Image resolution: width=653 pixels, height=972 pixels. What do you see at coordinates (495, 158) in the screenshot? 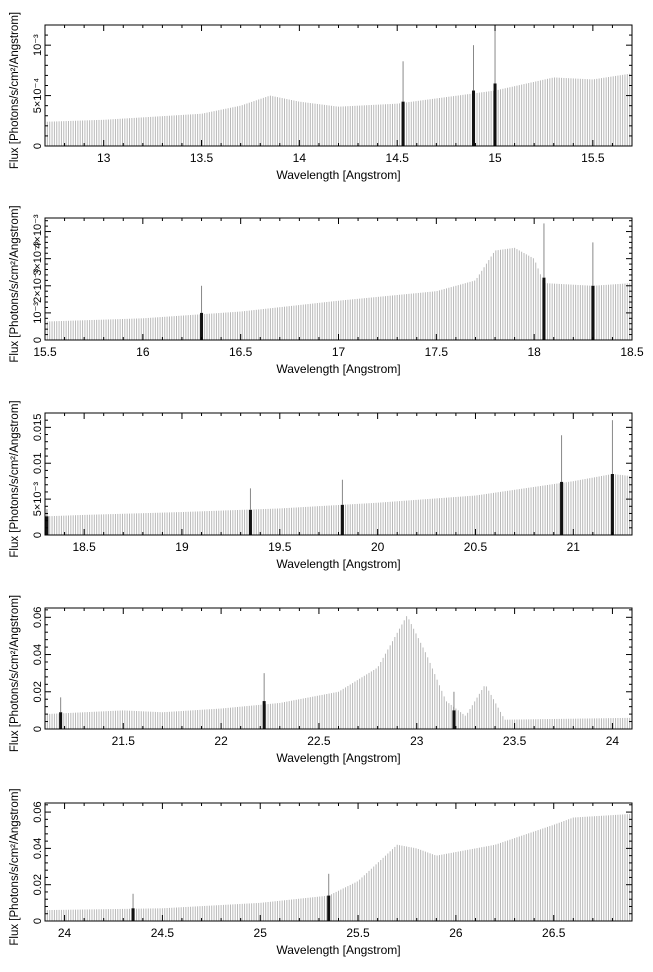
I see `x-tick-label: 15` at bounding box center [495, 158].